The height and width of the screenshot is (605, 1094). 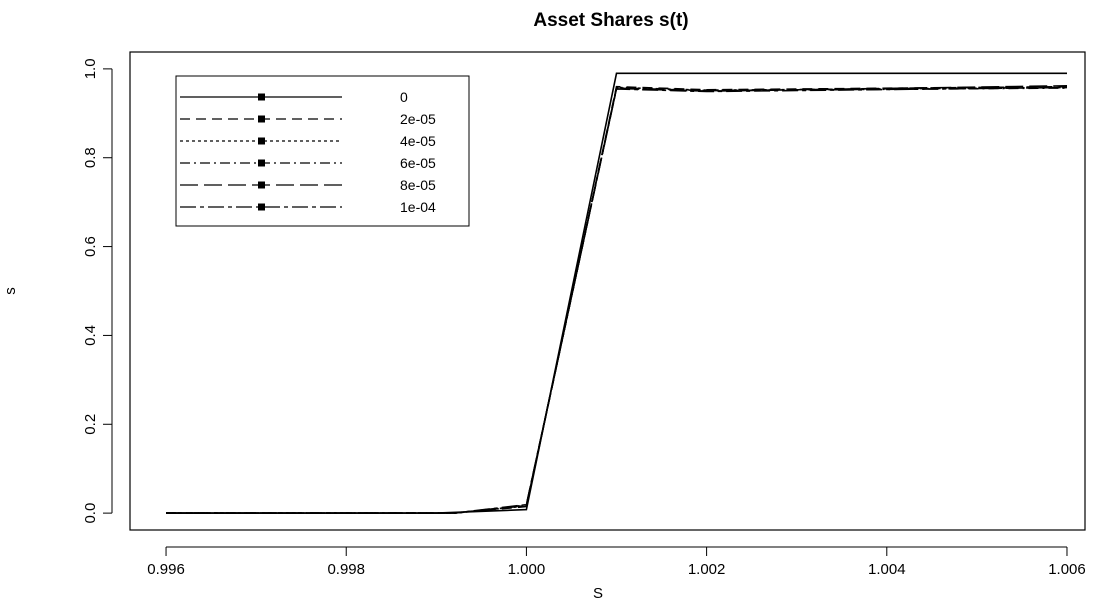 I want to click on x-tick-label: 1.004, so click(x=887, y=569).